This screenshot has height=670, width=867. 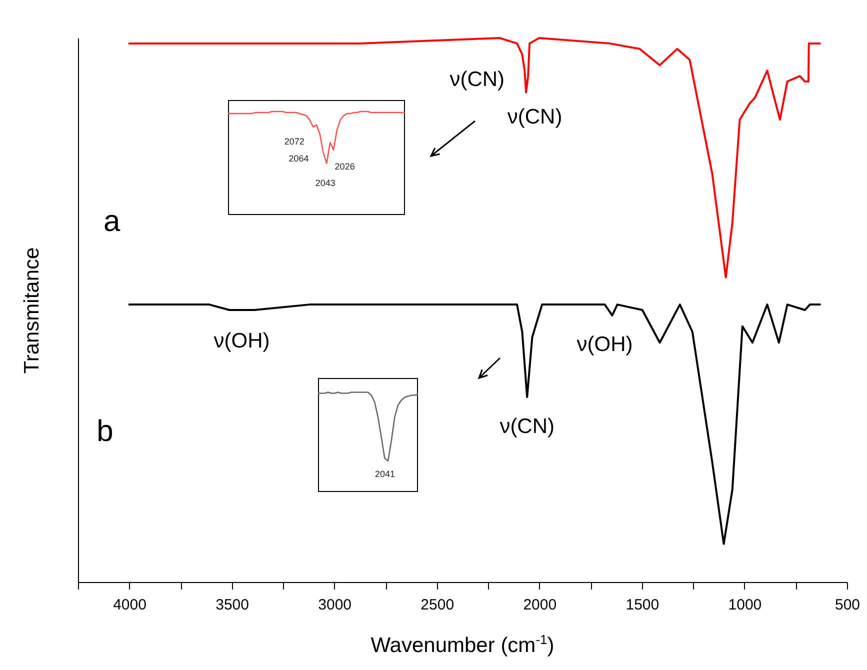 What do you see at coordinates (32, 310) in the screenshot?
I see `y-axis-title: Transmitance` at bounding box center [32, 310].